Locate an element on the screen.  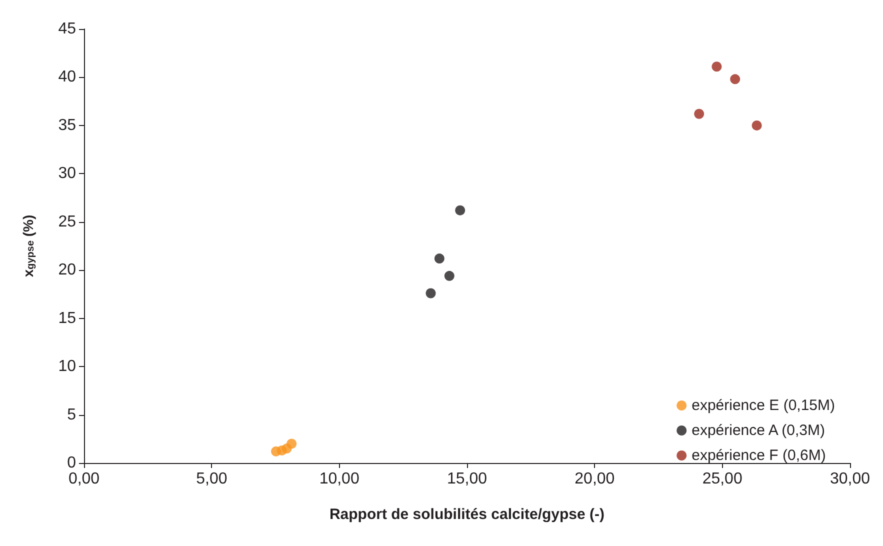
y-tick-label: 20 is located at coordinates (67, 270).